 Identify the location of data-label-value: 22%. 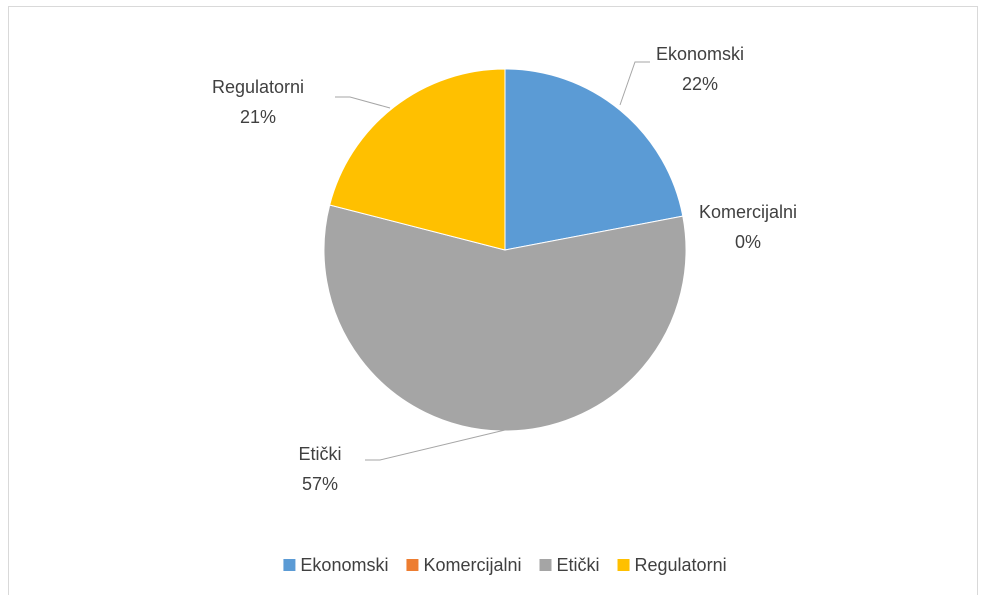
(700, 84).